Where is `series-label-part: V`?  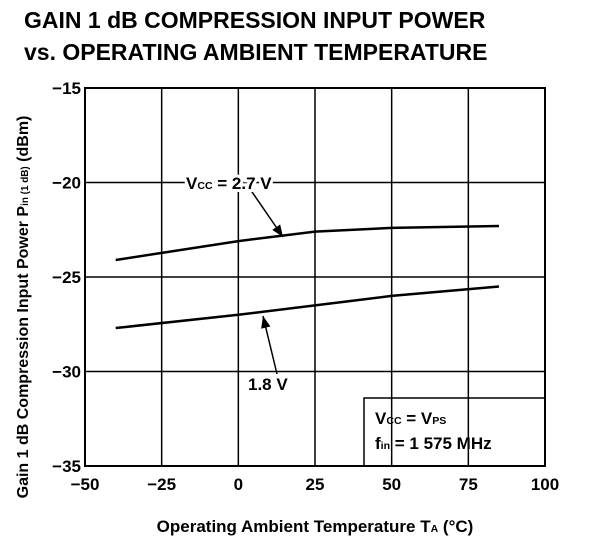 series-label-part: V is located at coordinates (192, 183).